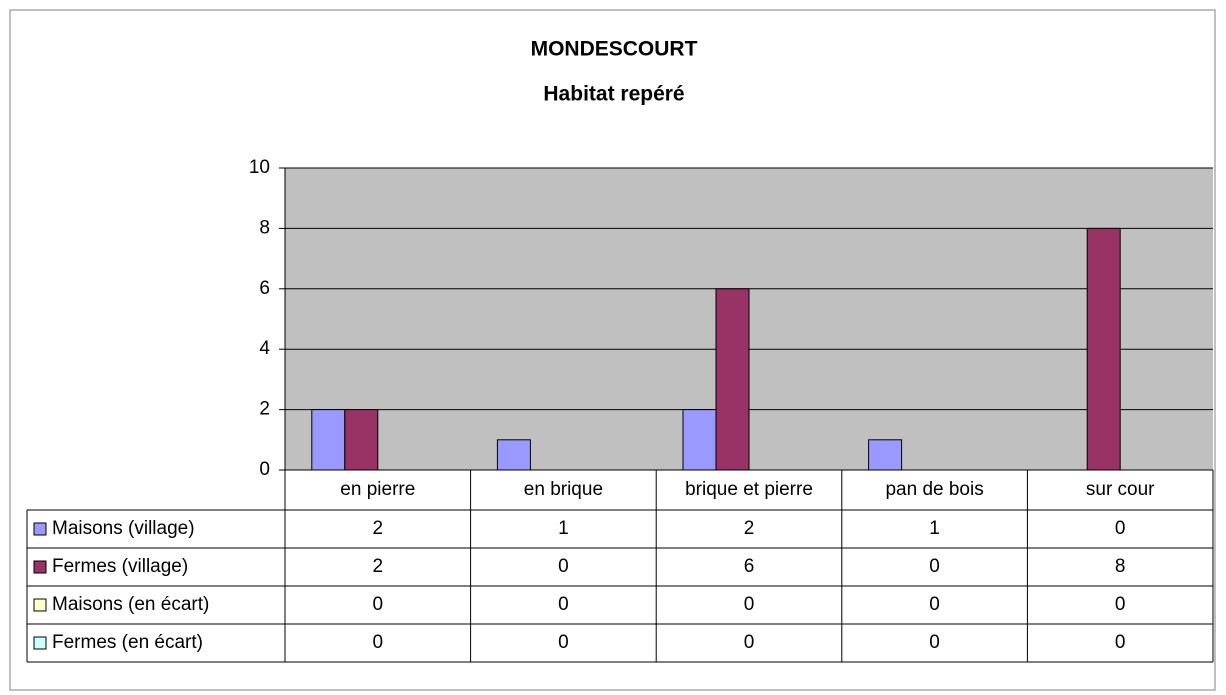  Describe the element at coordinates (749, 566) in the screenshot. I see `table-value: 6` at that location.